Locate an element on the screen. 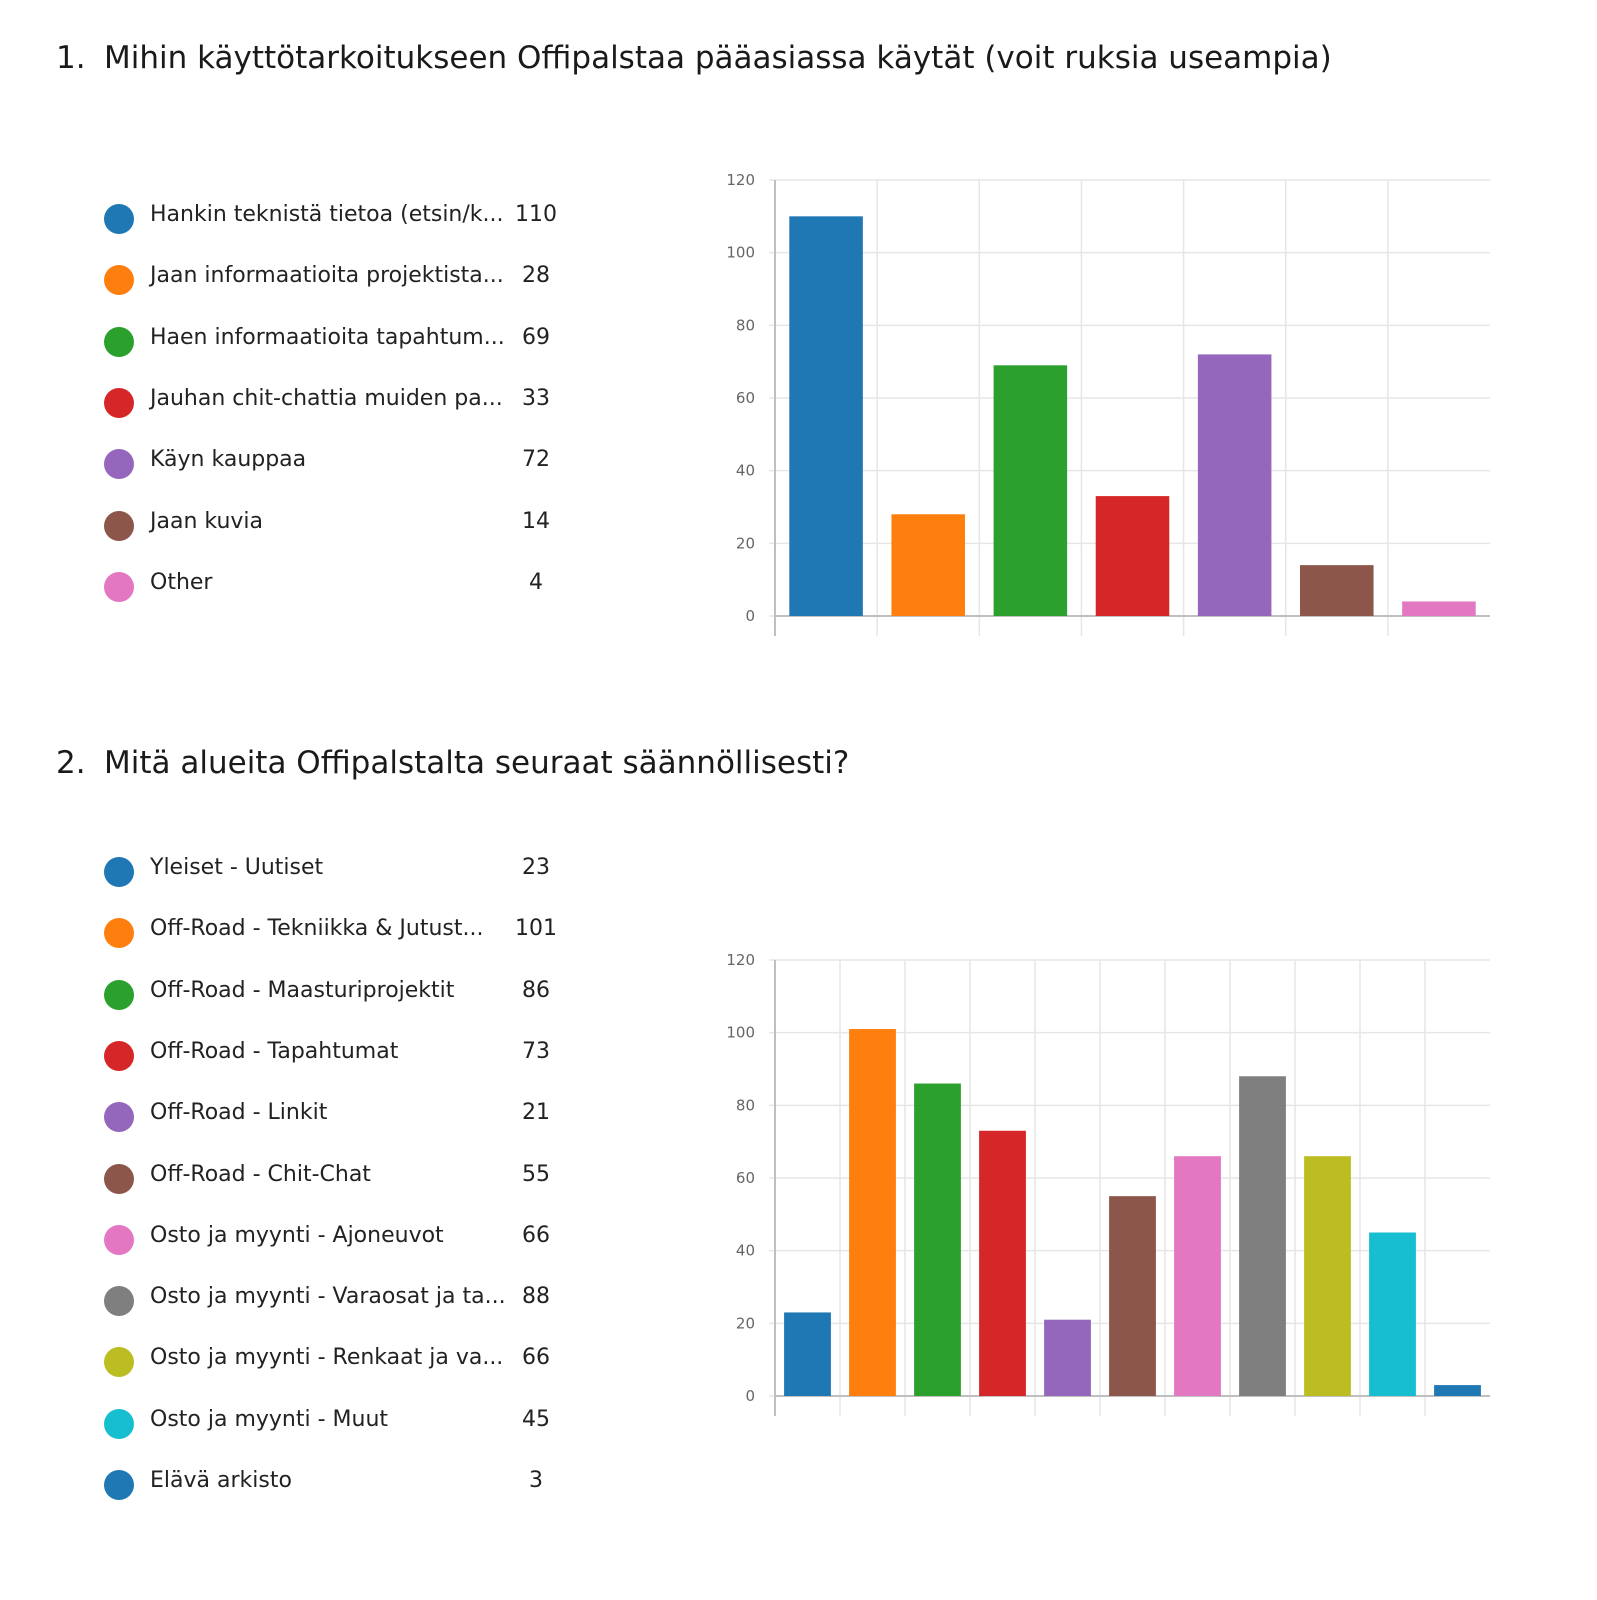 The height and width of the screenshot is (1600, 1597). legend-item: Jauhan chit-chattia muiden pa... 33 is located at coordinates (339, 402).